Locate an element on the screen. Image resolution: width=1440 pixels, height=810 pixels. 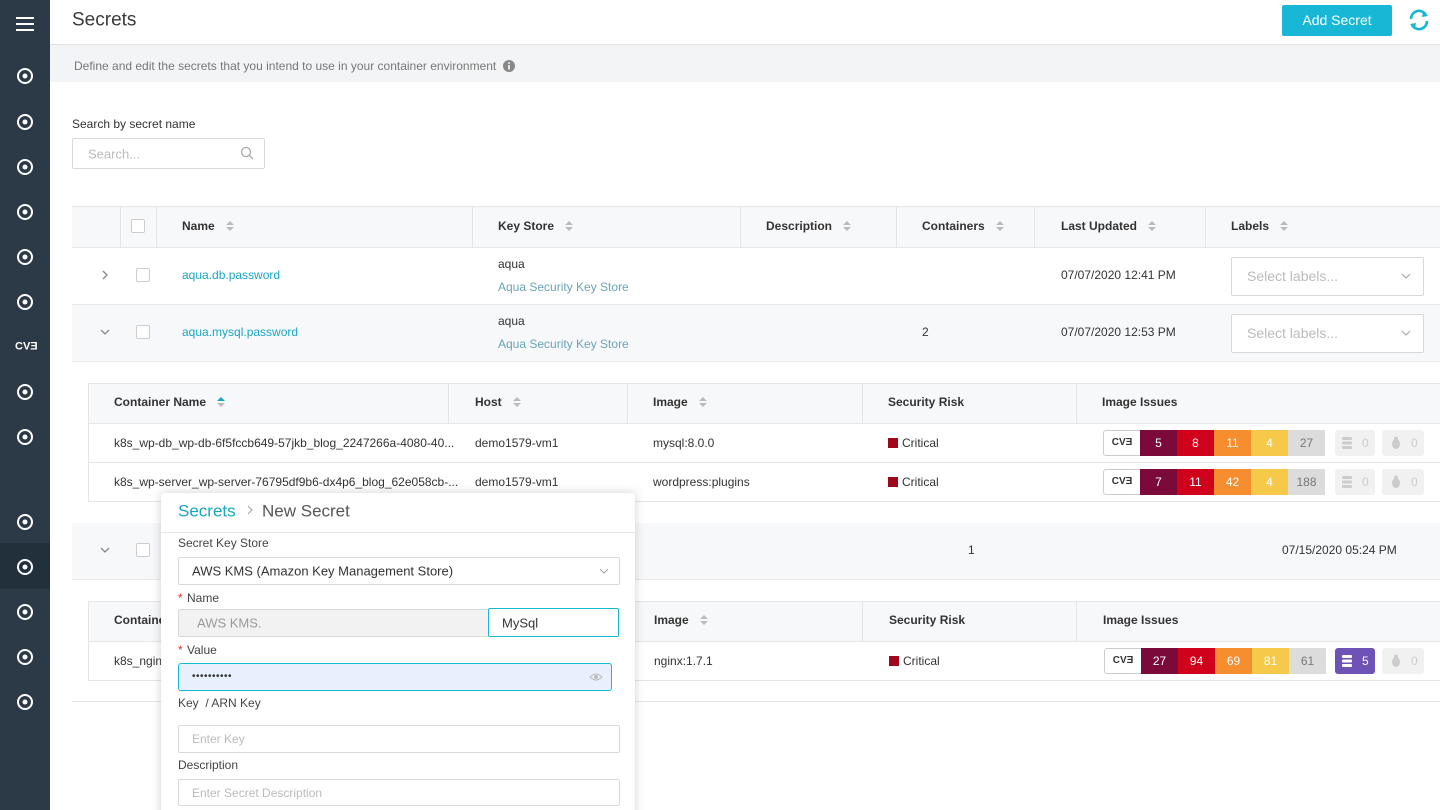
modal-divider is located at coordinates (398, 532).